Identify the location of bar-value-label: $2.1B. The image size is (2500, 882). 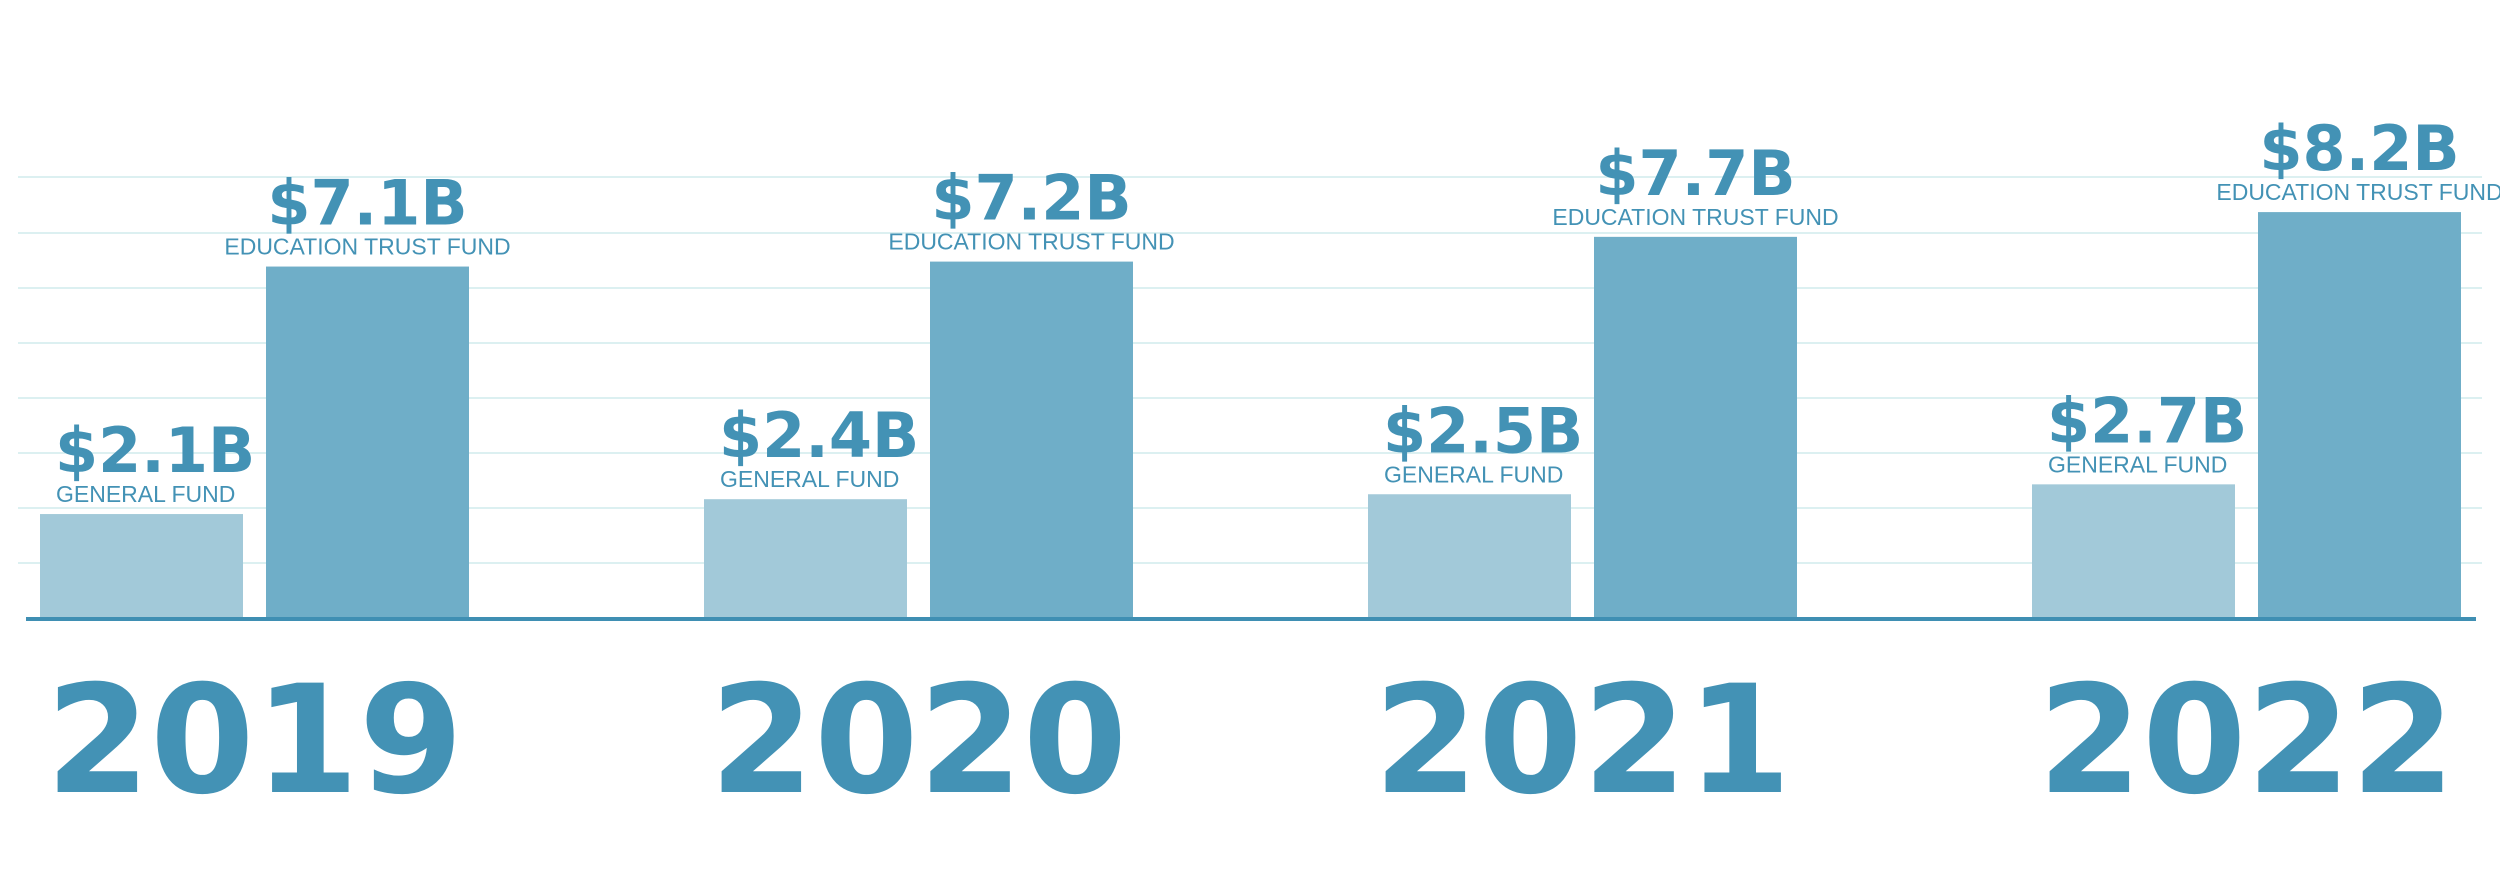
(155, 450).